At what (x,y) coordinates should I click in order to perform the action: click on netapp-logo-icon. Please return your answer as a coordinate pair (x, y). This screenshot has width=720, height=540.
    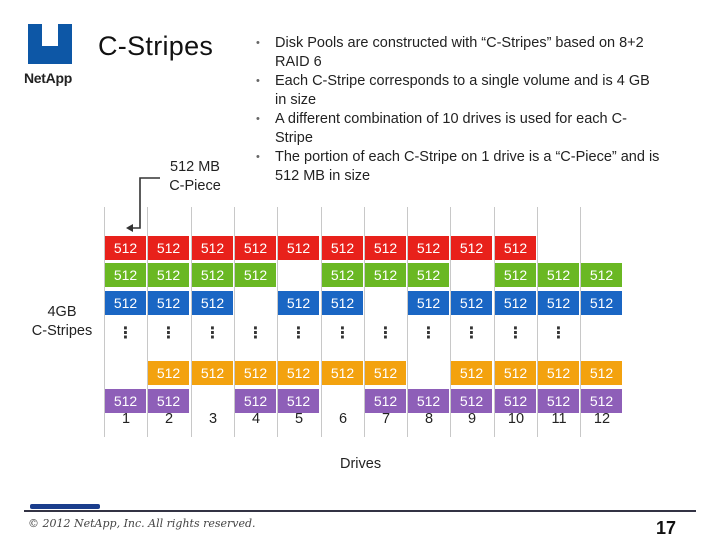
    Looking at the image, I should click on (50, 44).